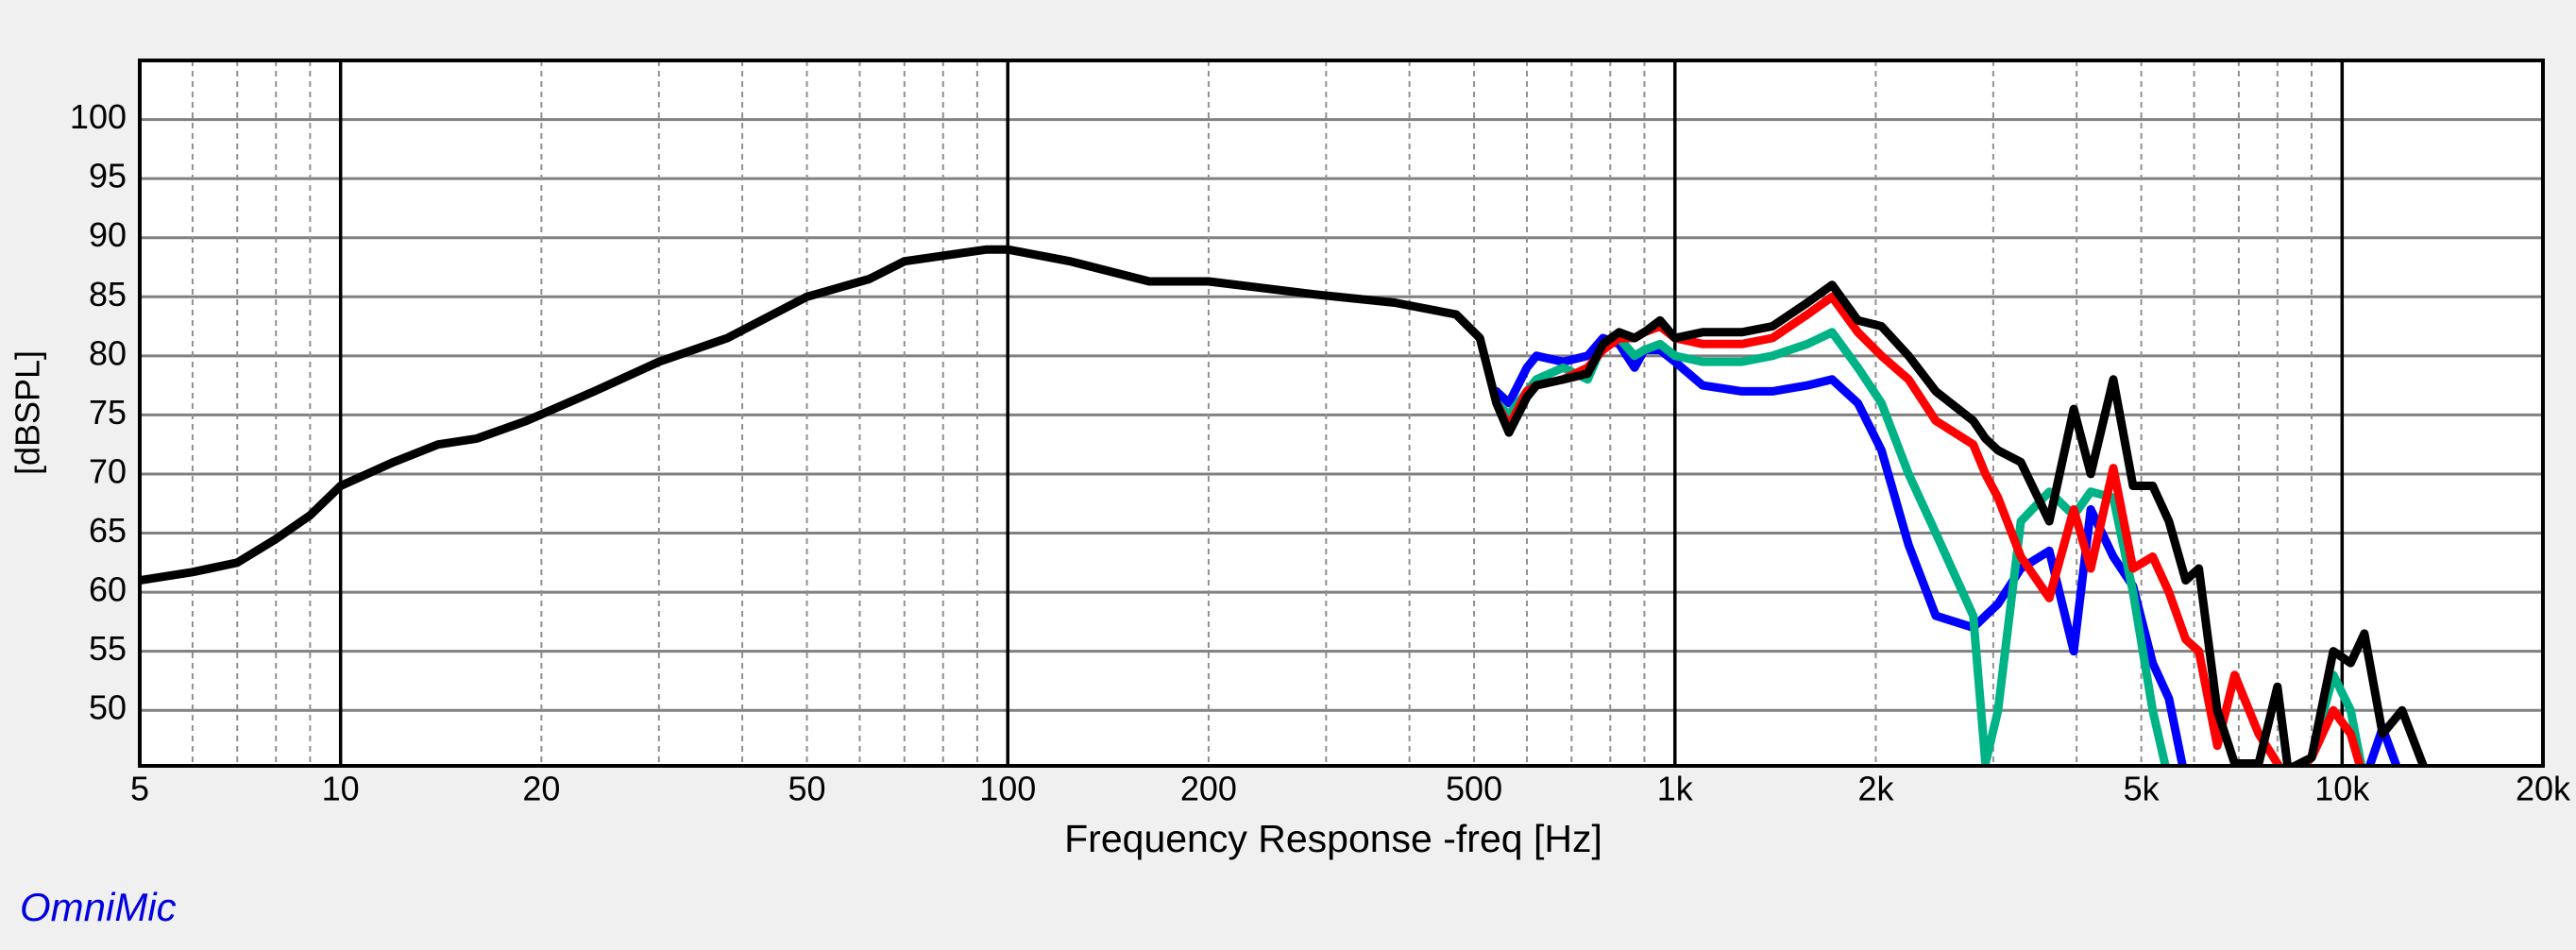 The width and height of the screenshot is (2576, 950). Describe the element at coordinates (98, 907) in the screenshot. I see `watermark: OmniMic` at that location.